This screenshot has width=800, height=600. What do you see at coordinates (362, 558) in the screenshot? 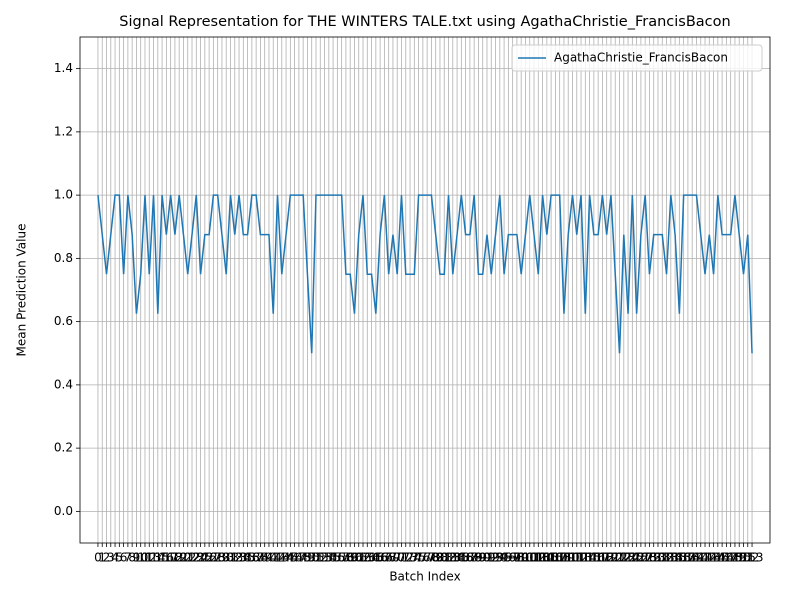
I see `x-tick-label: 62` at bounding box center [362, 558].